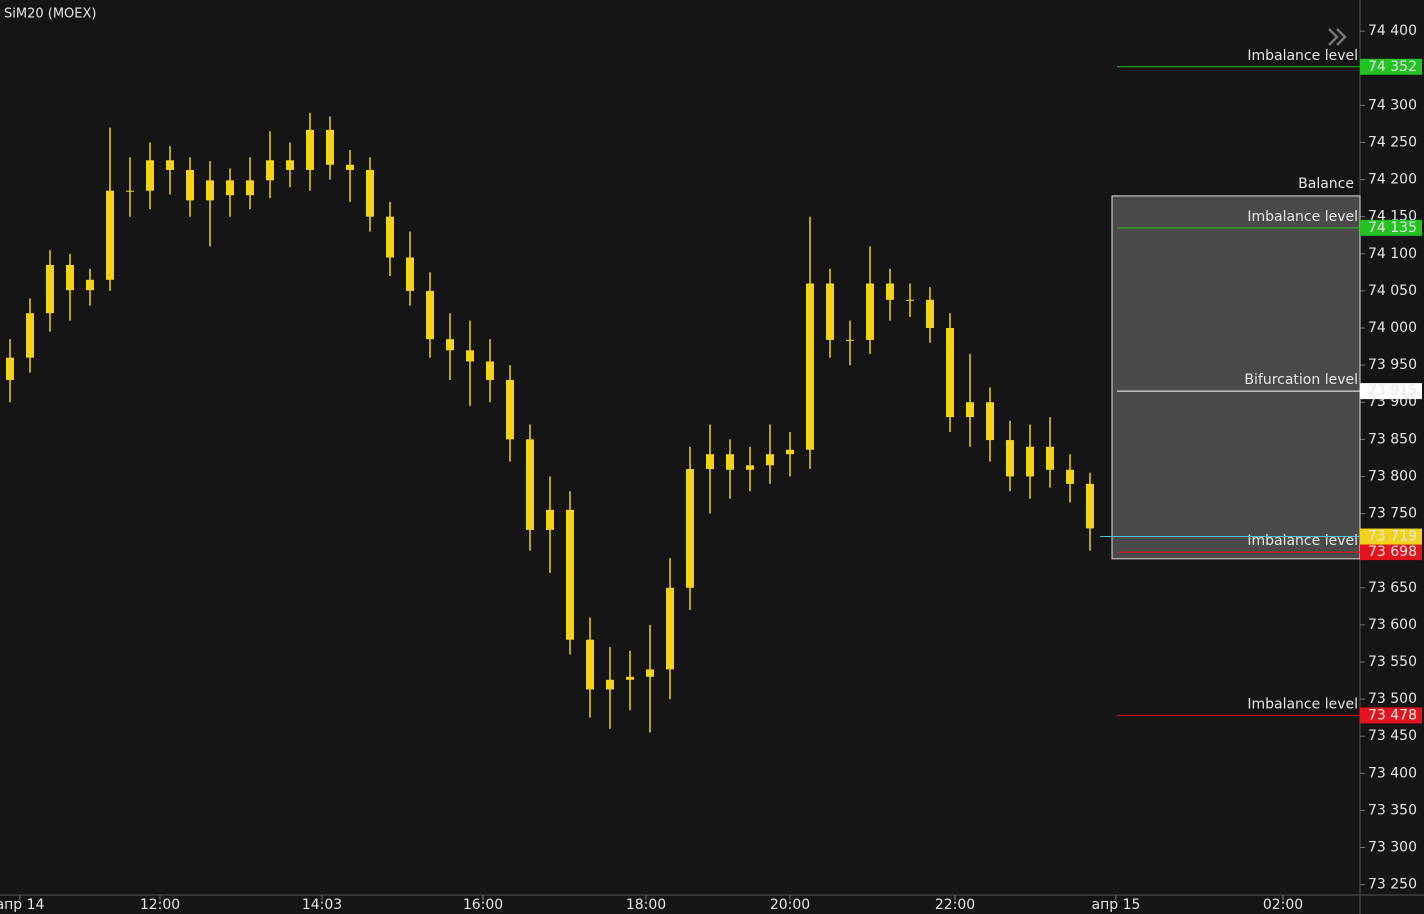 This screenshot has height=914, width=1424. What do you see at coordinates (646, 905) in the screenshot?
I see `x-tick-label: 18:00` at bounding box center [646, 905].